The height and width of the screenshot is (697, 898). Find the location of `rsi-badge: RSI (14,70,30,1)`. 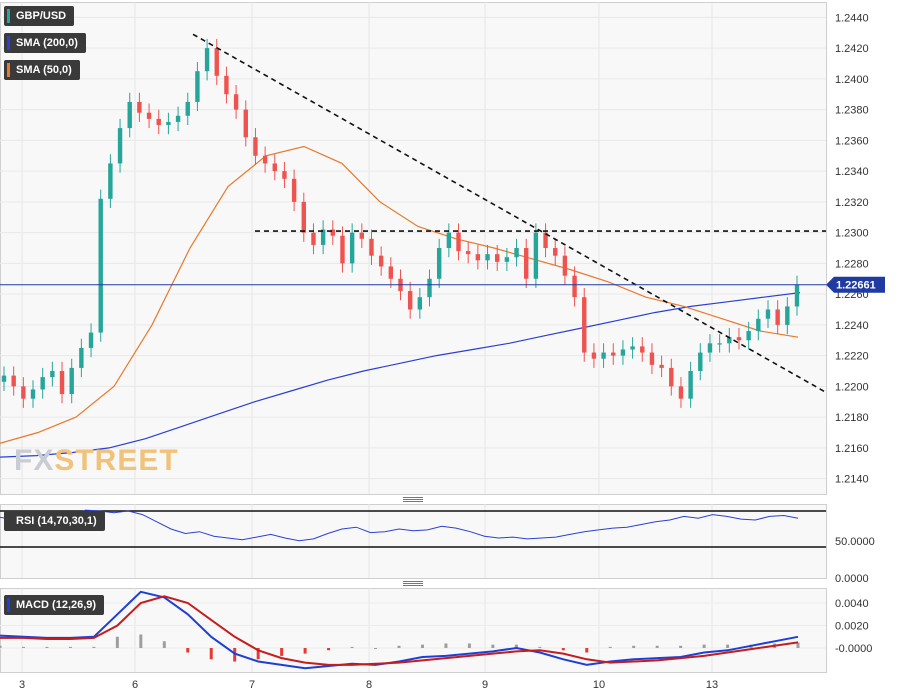

rsi-badge: RSI (14,70,30,1) is located at coordinates (54, 521).